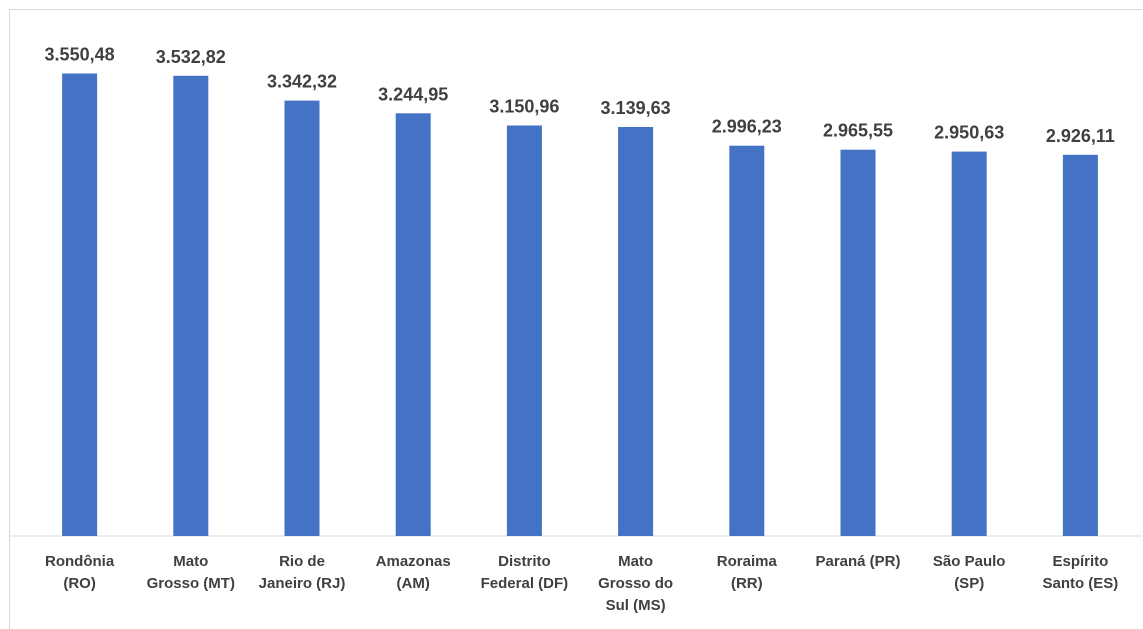  I want to click on category-label: Mato Grosso (MT), so click(191, 572).